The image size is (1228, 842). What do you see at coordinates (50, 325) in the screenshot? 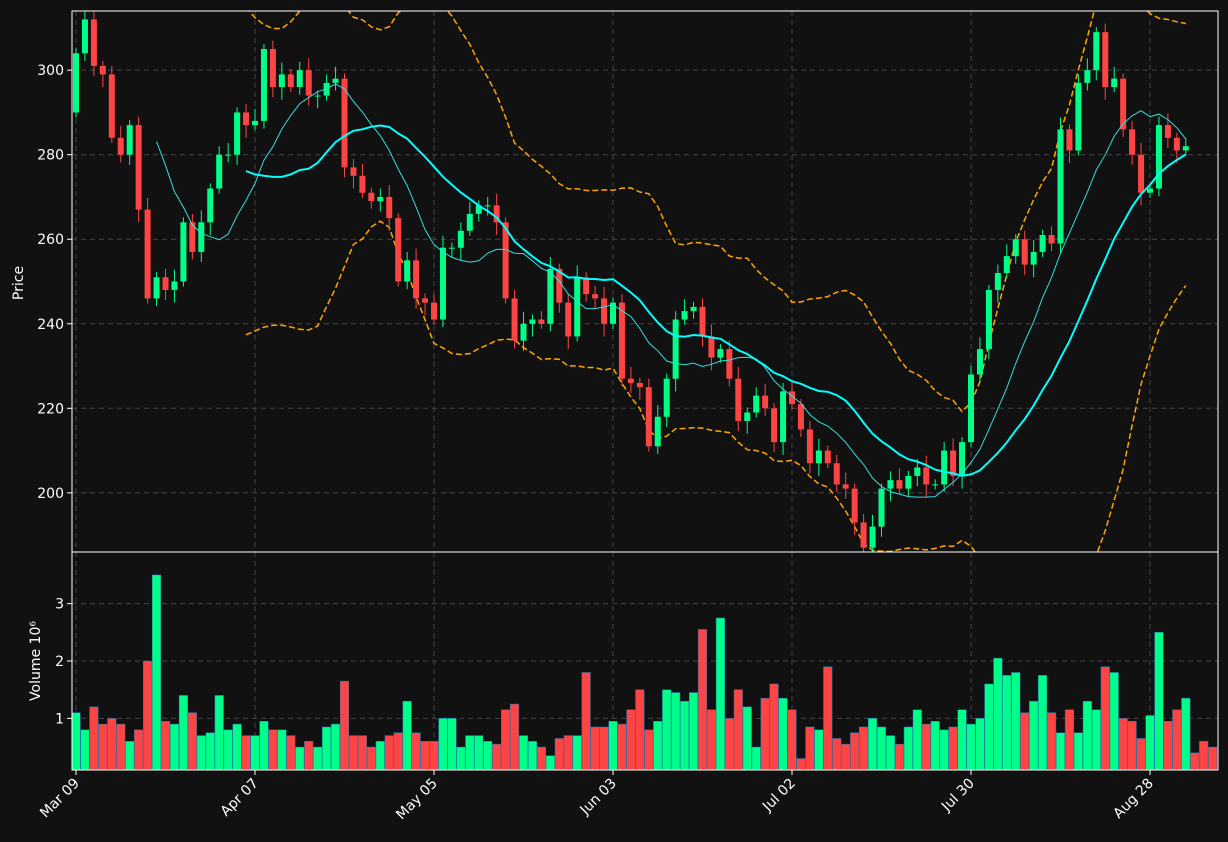
I see `price-tick-label: 240` at bounding box center [50, 325].